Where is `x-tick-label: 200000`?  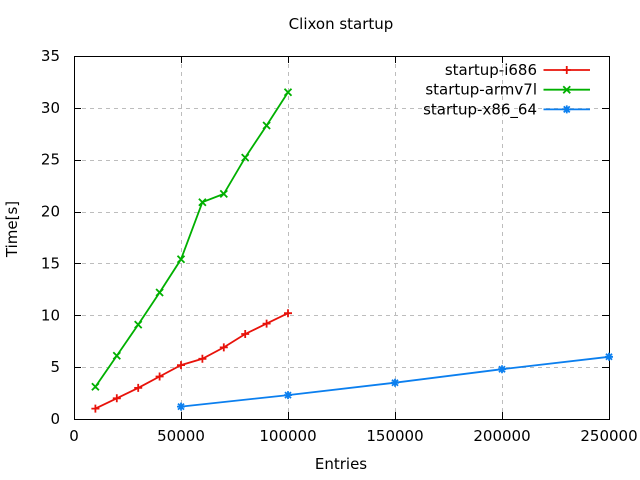
x-tick-label: 200000 is located at coordinates (501, 436).